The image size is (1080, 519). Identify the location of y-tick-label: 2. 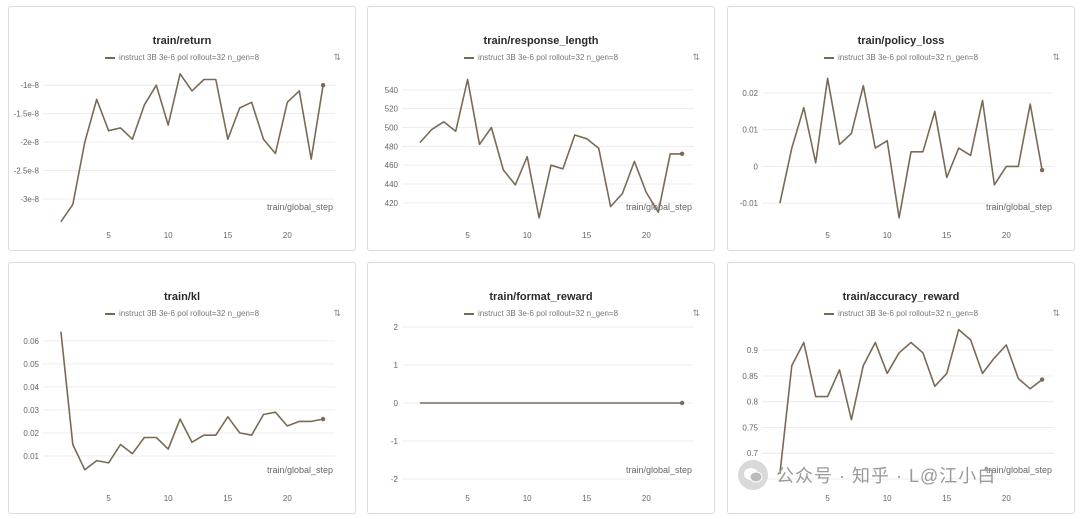
(396, 327).